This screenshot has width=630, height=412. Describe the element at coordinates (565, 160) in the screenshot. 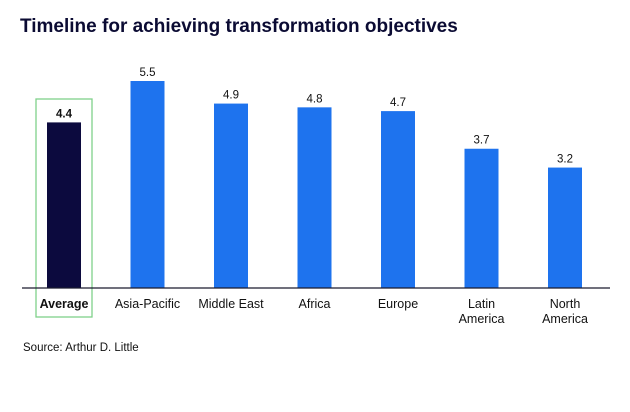

I see `value-label-6: 3.2` at that location.